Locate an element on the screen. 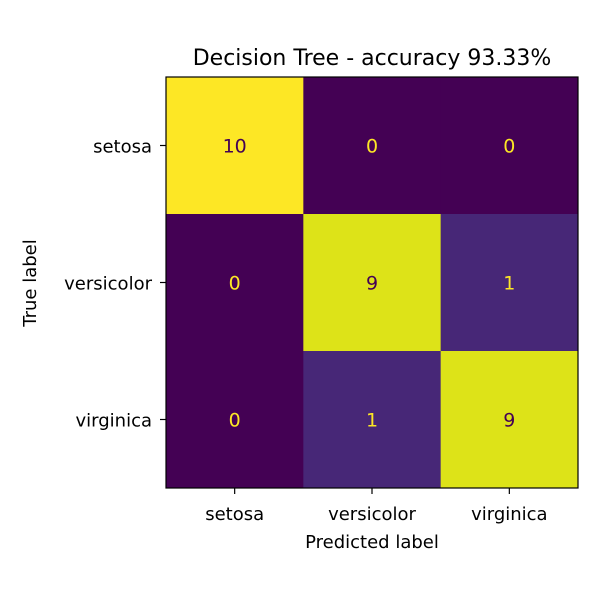  y-axis-label: True label is located at coordinates (30, 283).